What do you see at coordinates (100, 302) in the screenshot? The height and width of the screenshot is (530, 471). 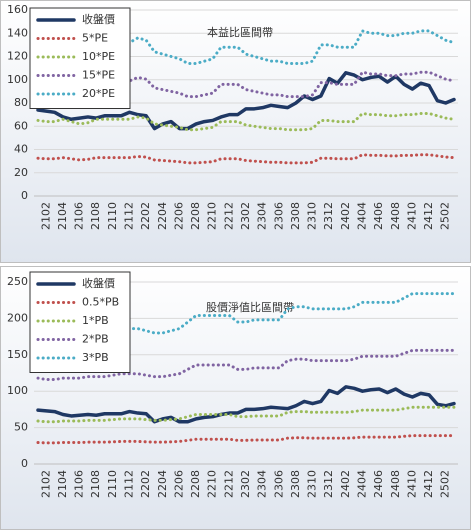 I see `legend-label: 0.5*PB` at bounding box center [100, 302].